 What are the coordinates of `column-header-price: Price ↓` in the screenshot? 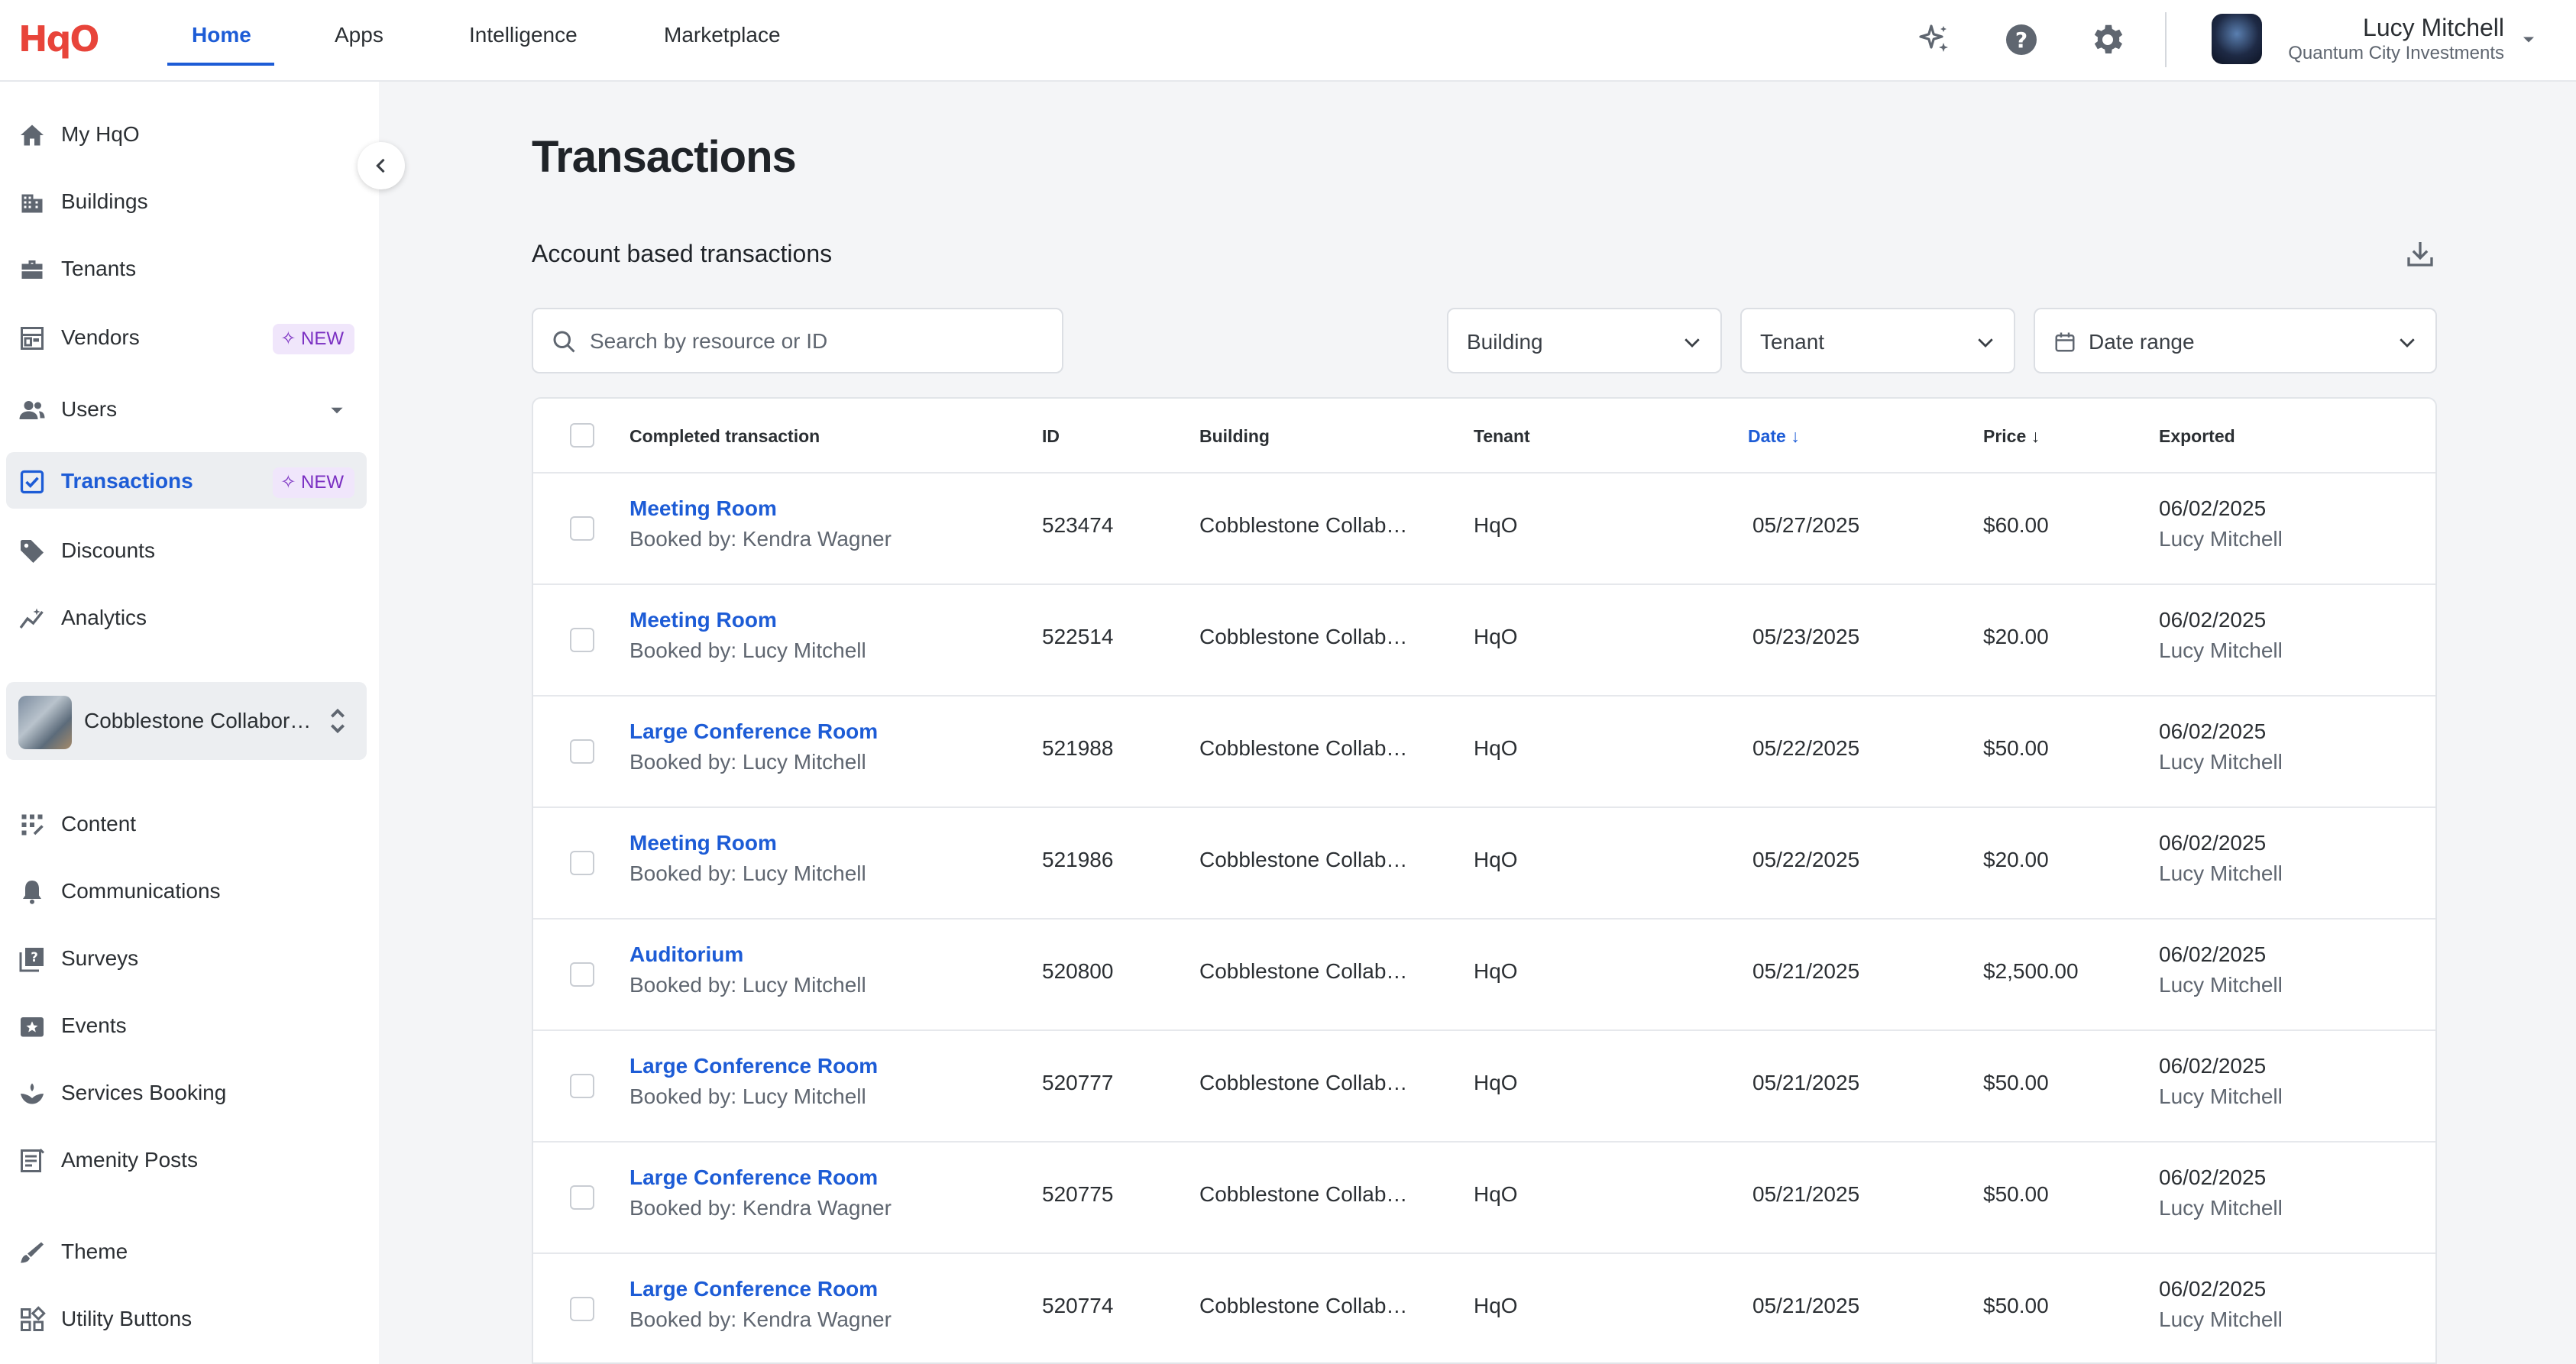 It's located at (2011, 436).